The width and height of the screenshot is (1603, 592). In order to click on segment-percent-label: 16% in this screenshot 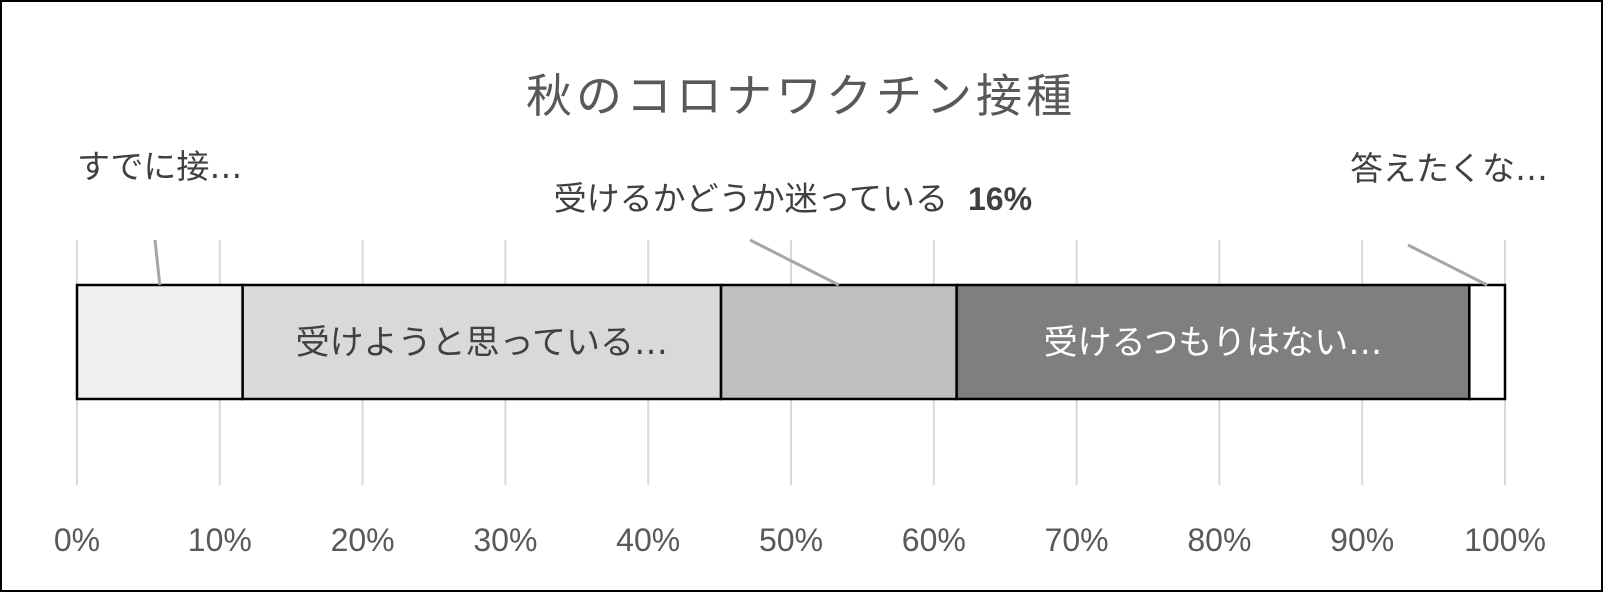, I will do `click(1000, 199)`.